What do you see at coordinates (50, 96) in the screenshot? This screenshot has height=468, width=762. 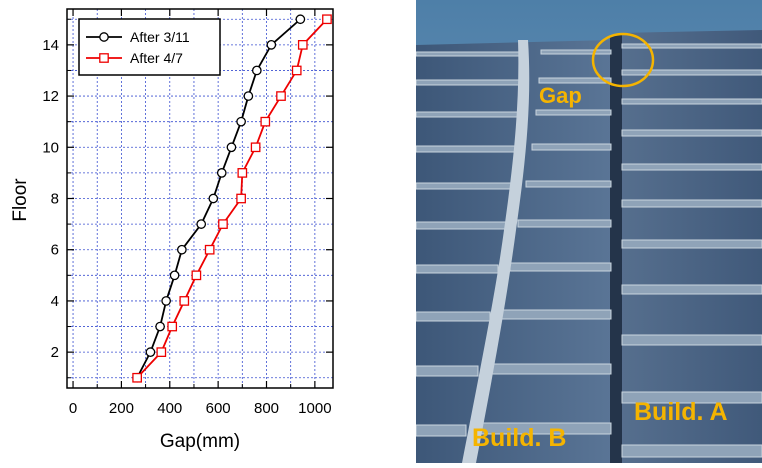 I see `y-tick-label: 12` at bounding box center [50, 96].